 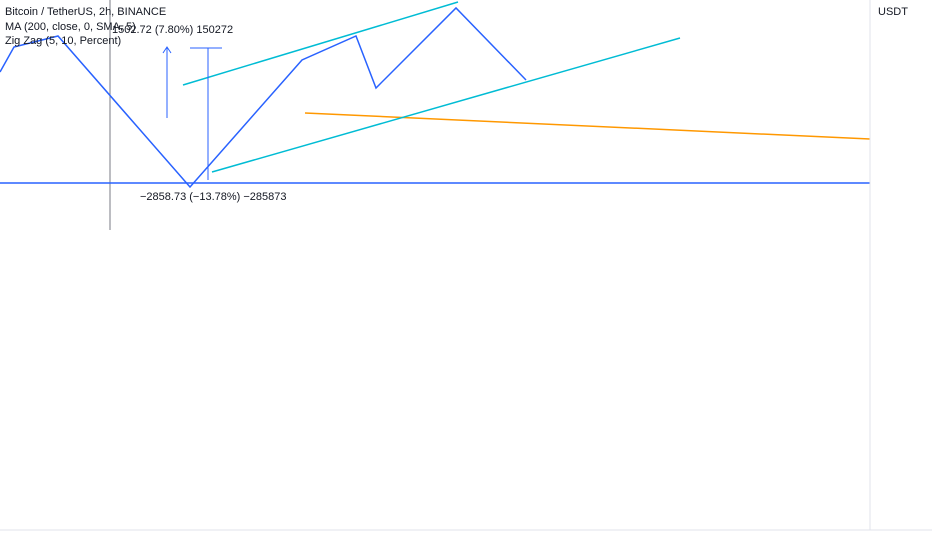 I want to click on chart-title: Bitcoin / TetherUS, 2h, BINANCE, so click(x=85, y=12).